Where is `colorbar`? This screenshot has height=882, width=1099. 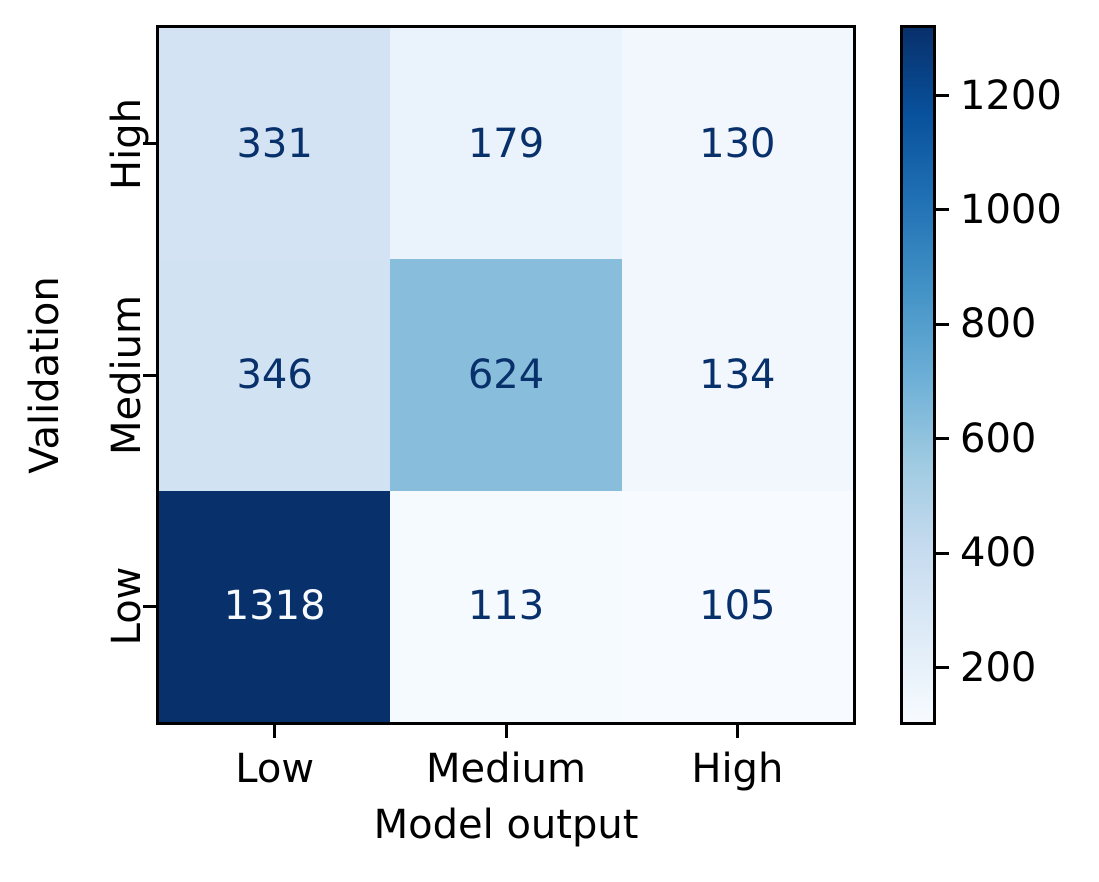
colorbar is located at coordinates (918, 375).